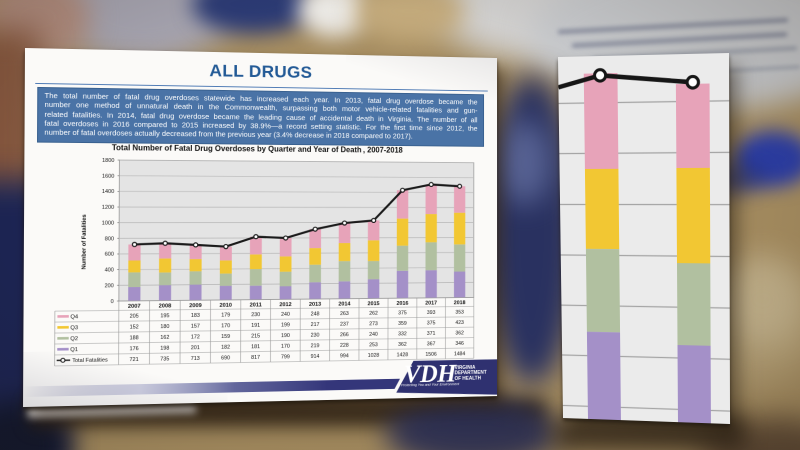 This screenshot has height=450, width=800. I want to click on svg-text: 228, so click(344, 346).